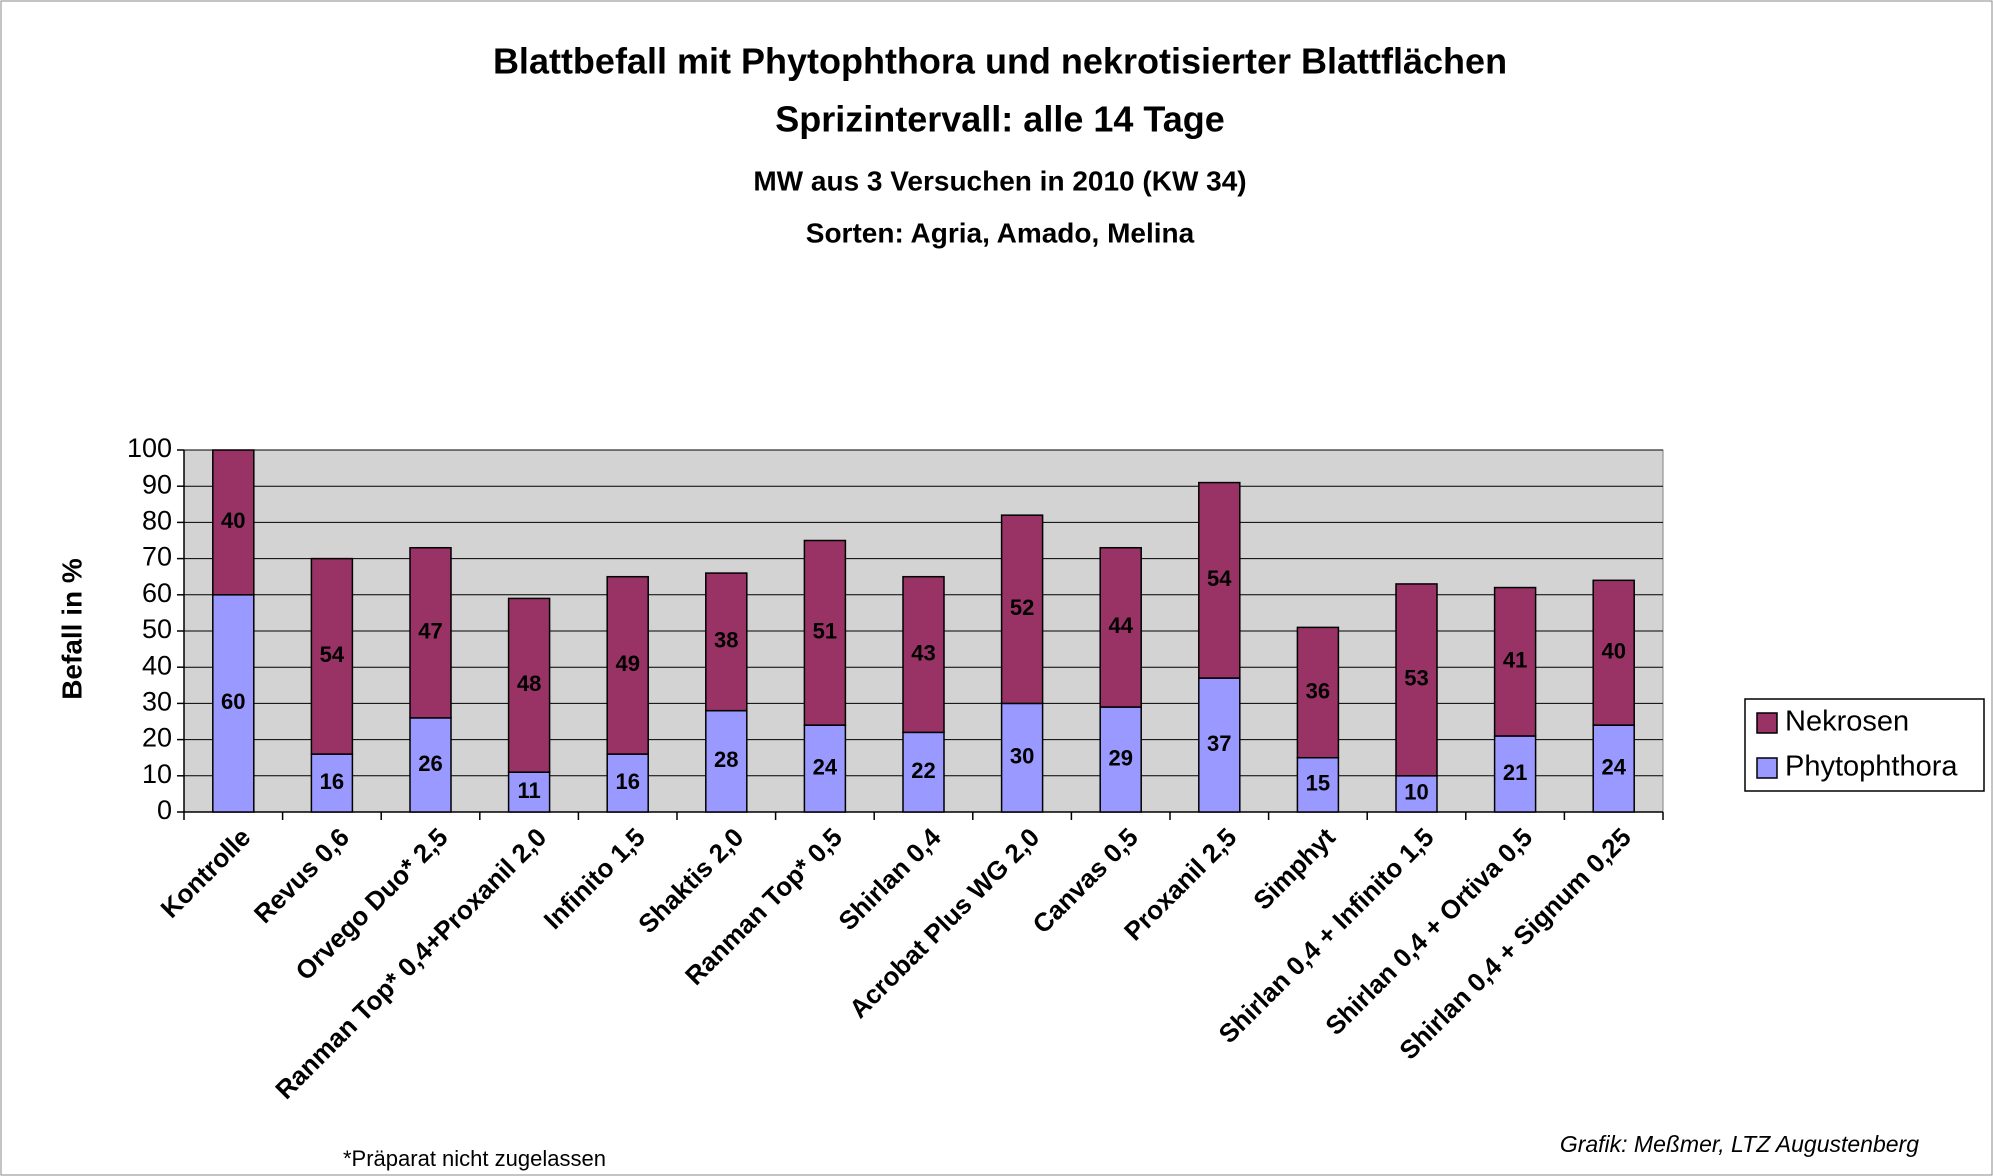  What do you see at coordinates (1847, 722) in the screenshot?
I see `legend-label: Nekrosen` at bounding box center [1847, 722].